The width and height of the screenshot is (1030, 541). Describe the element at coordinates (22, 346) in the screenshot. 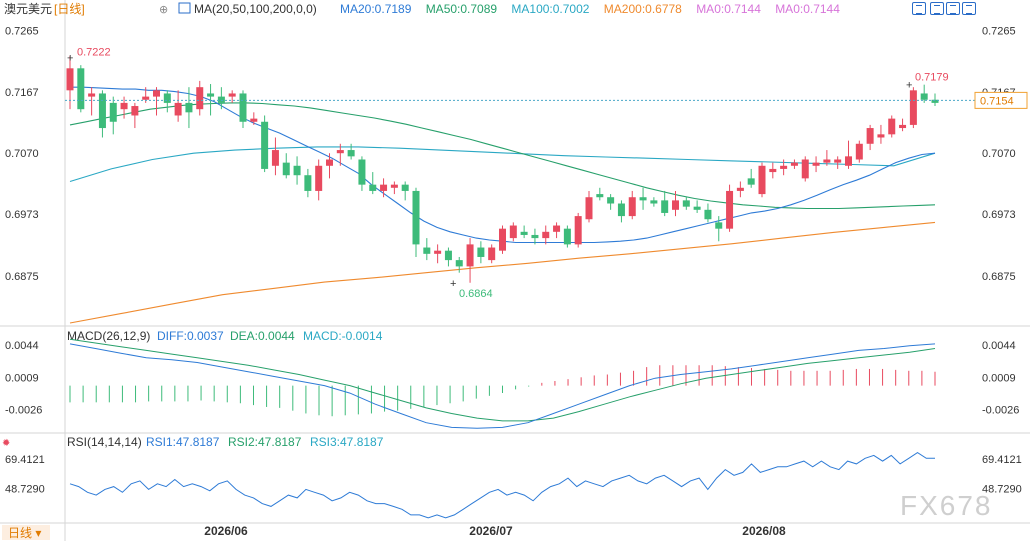

I see `macd-tick-left: 0.0044` at that location.